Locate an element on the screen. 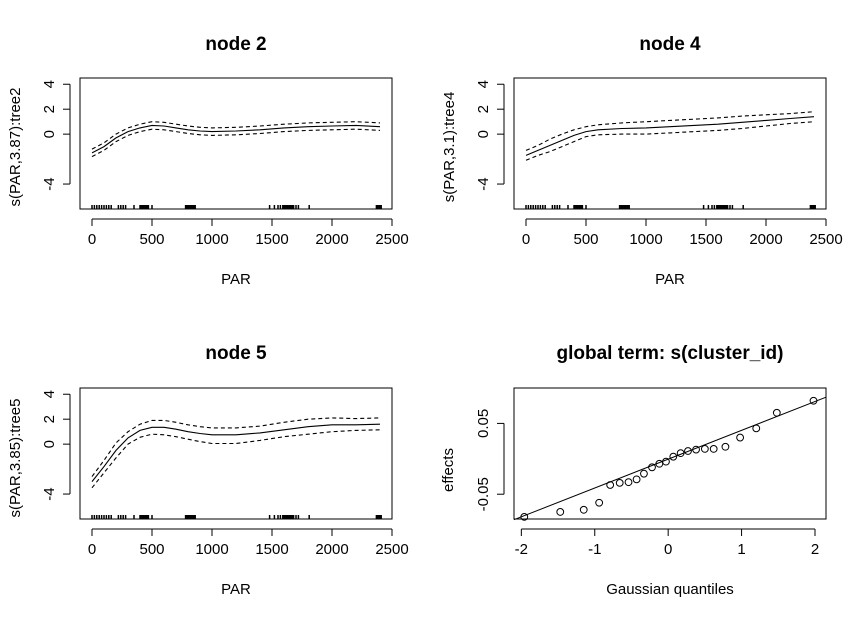 Image resolution: width=868 pixels, height=620 pixels. y-axis-label: s(PAR,3.87):tree2 is located at coordinates (15, 147).